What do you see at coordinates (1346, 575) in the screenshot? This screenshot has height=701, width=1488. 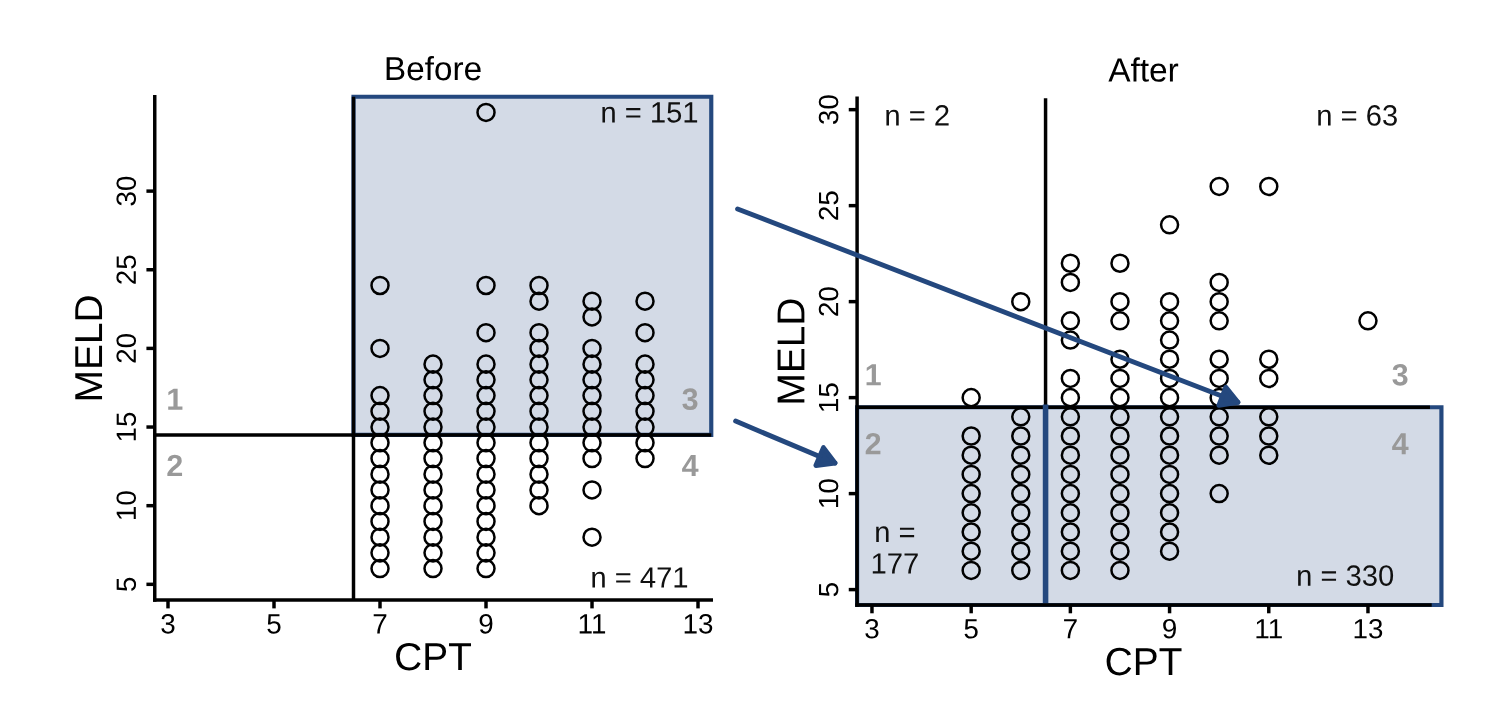 I see `annotation: n = 330` at bounding box center [1346, 575].